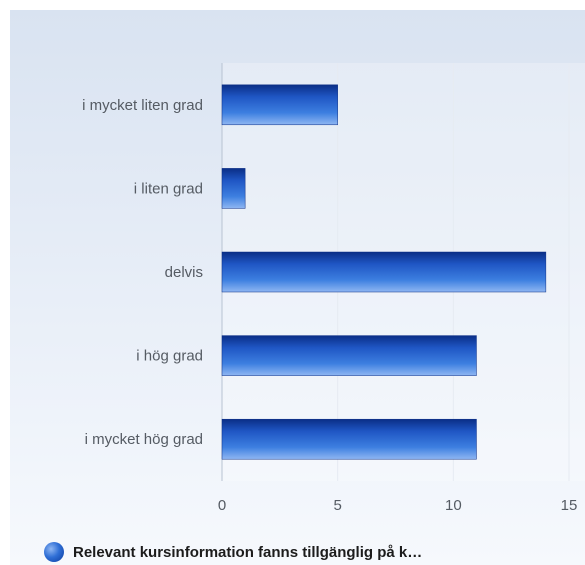 This screenshot has width=585, height=565. What do you see at coordinates (398, 505) in the screenshot?
I see `x-tick-labels: 0 5 10 15` at bounding box center [398, 505].